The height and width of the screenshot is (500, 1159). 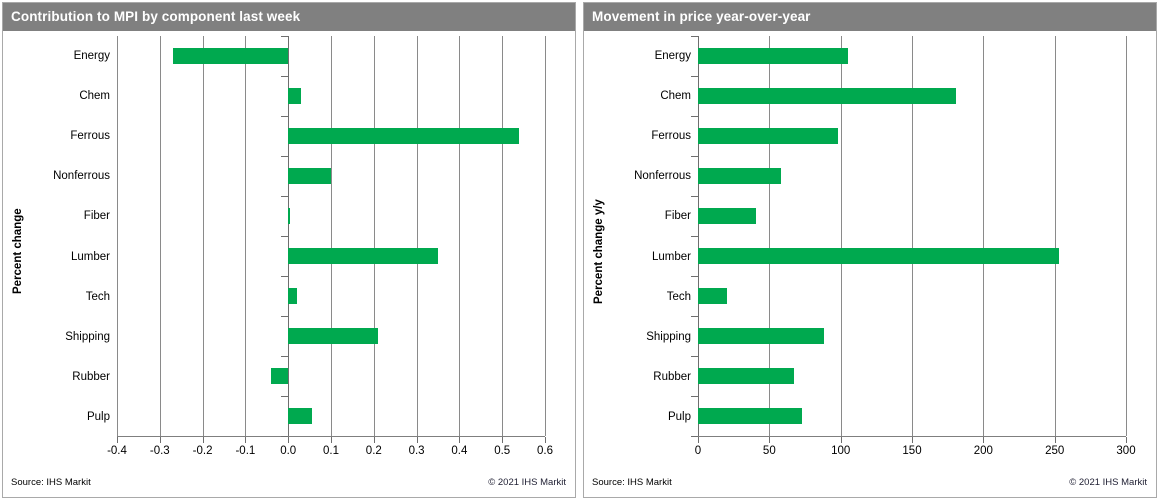 I want to click on category-label: Chem, so click(x=94, y=96).